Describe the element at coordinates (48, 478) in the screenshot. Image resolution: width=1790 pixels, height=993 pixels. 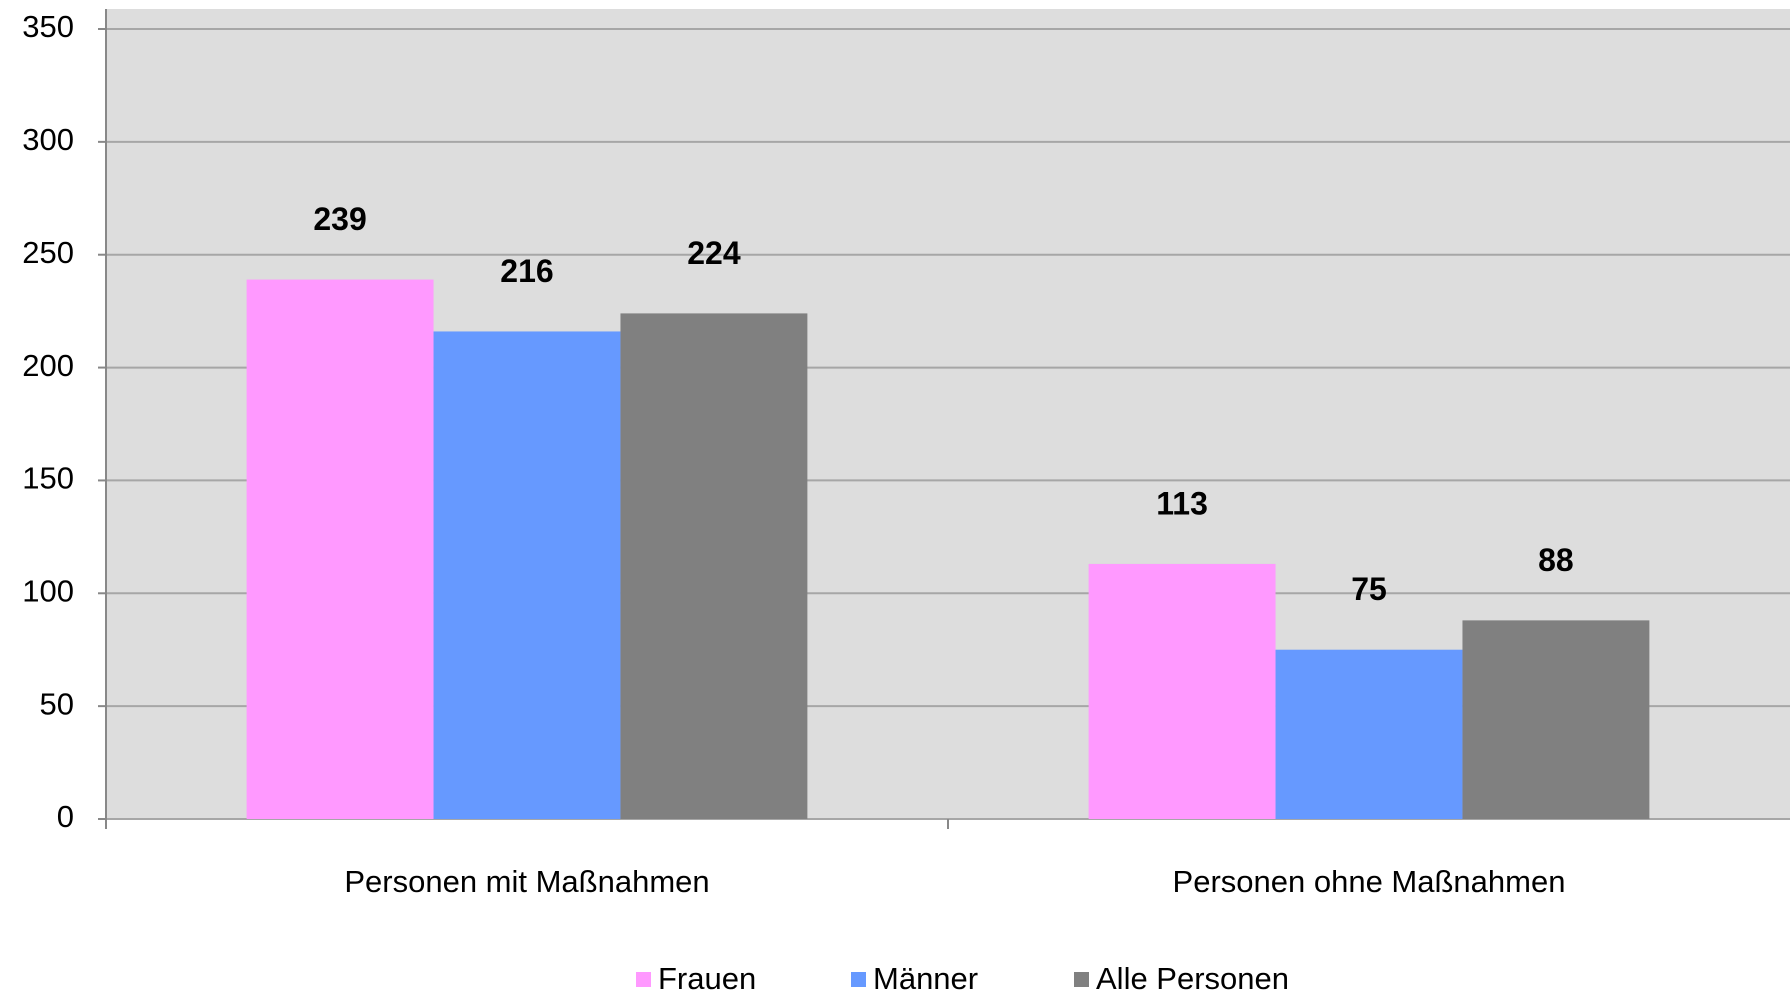
I see `y-tick-label: 150` at that location.